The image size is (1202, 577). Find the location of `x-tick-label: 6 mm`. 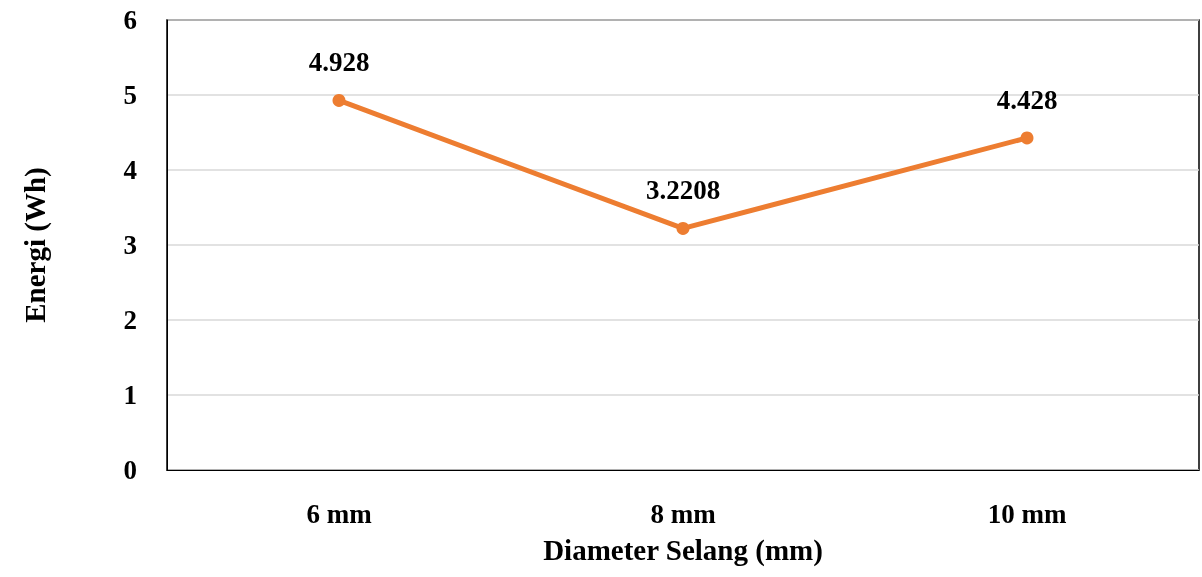

x-tick-label: 6 mm is located at coordinates (339, 513).